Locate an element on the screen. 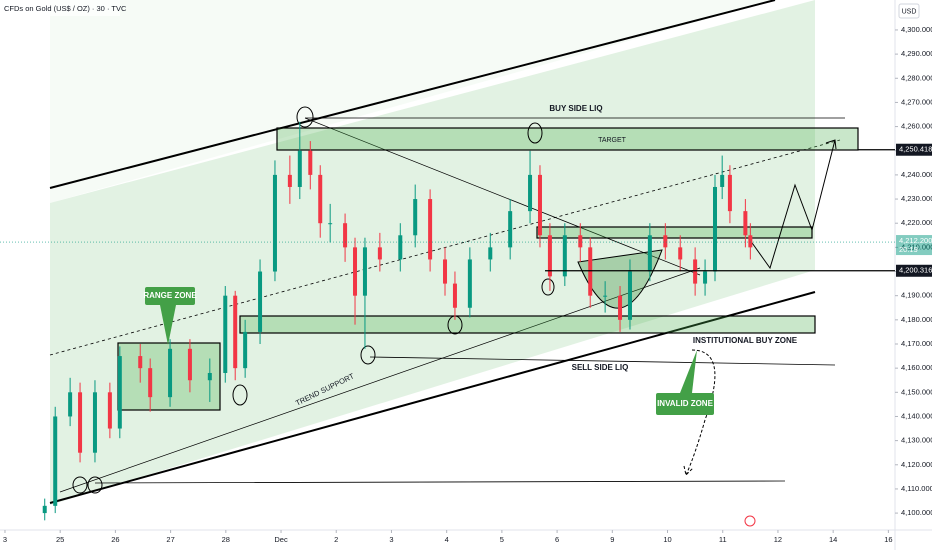 This screenshot has height=550, width=932. x-tick-label: 16 is located at coordinates (888, 539).